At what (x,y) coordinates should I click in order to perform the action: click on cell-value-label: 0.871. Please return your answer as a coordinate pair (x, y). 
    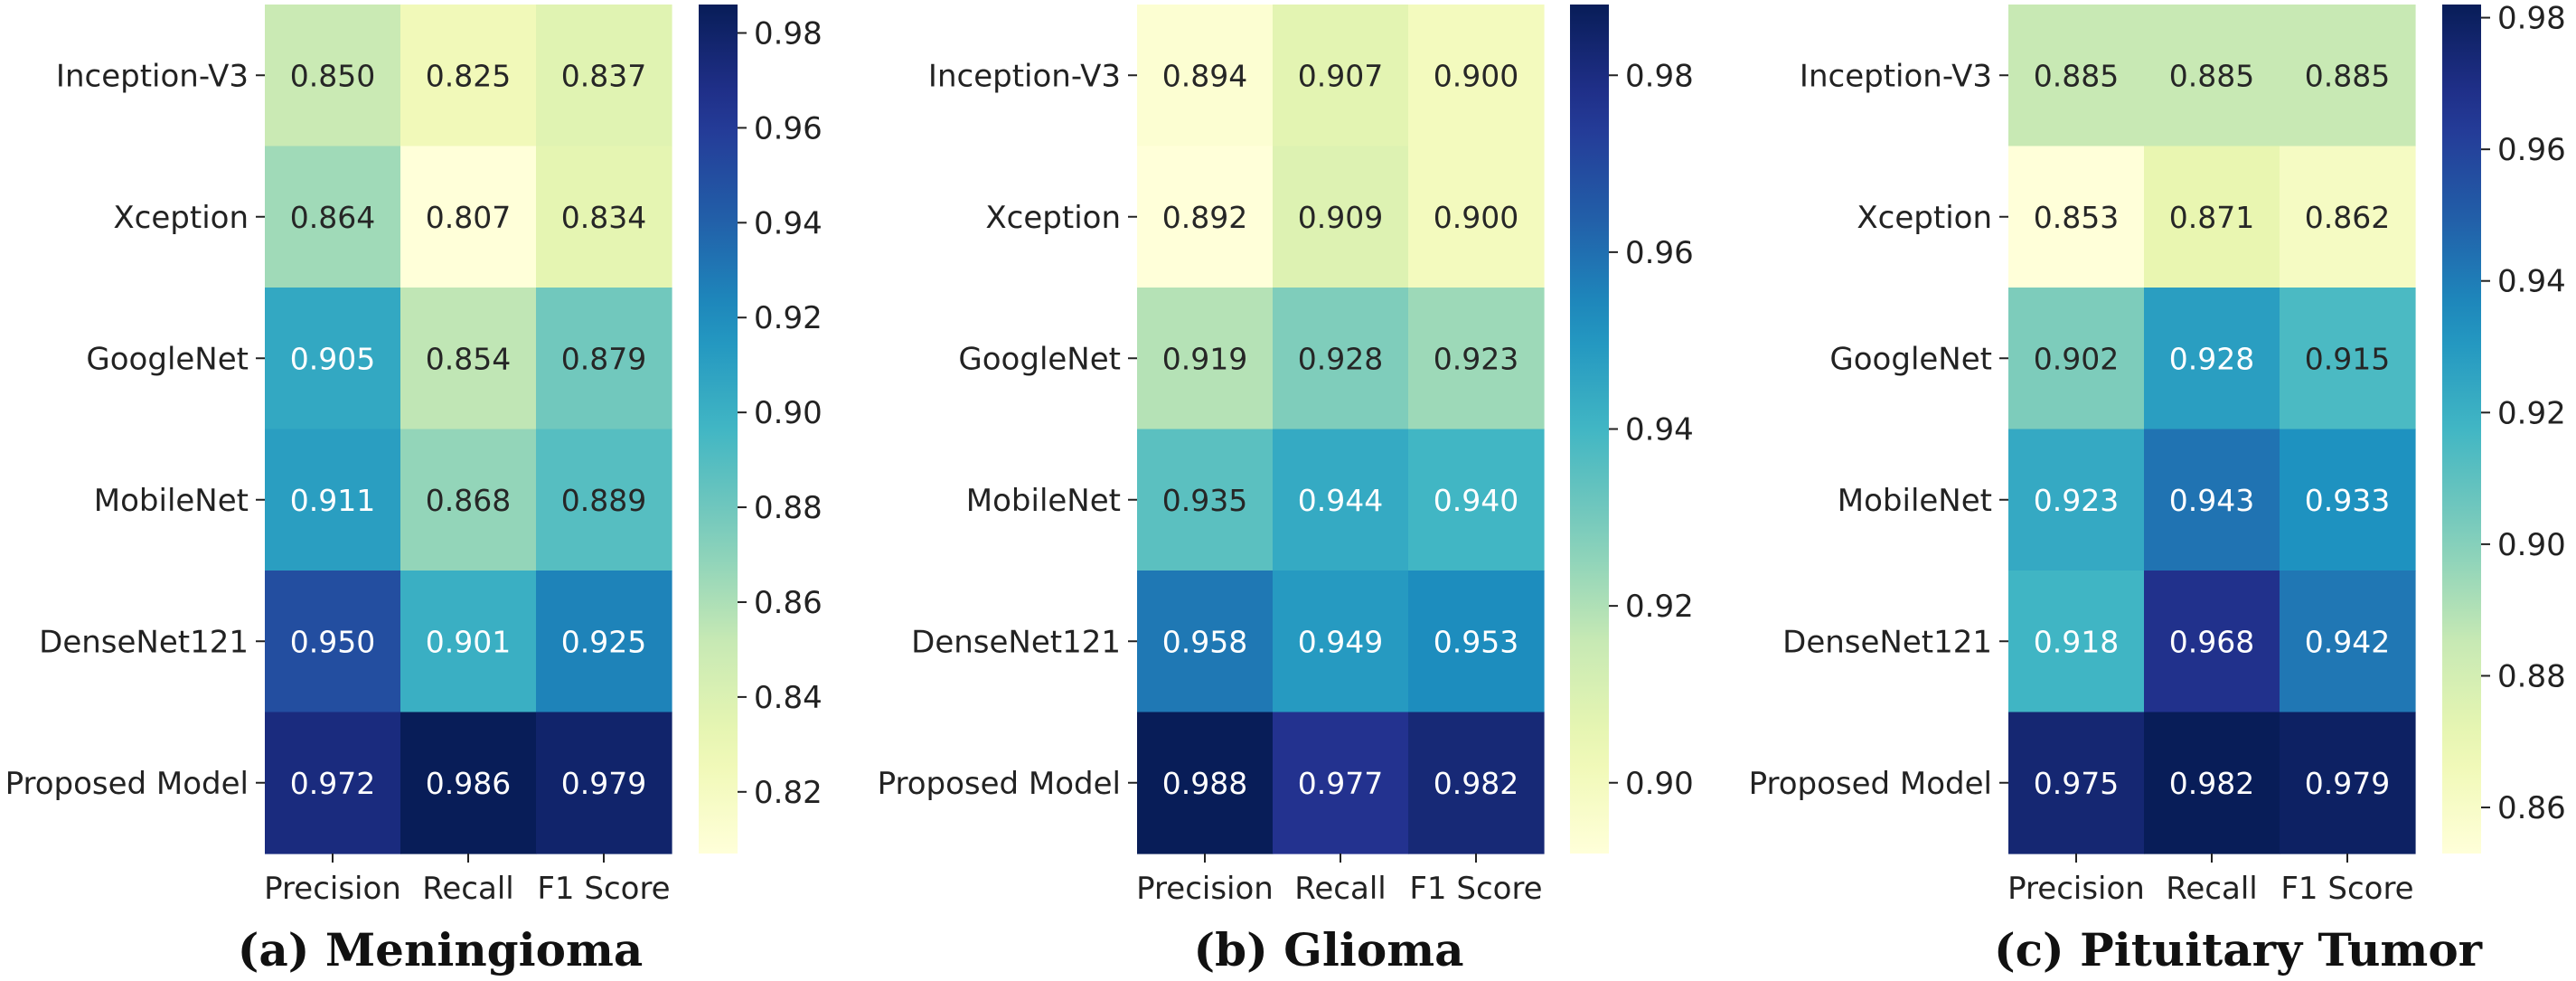
    Looking at the image, I should click on (2211, 217).